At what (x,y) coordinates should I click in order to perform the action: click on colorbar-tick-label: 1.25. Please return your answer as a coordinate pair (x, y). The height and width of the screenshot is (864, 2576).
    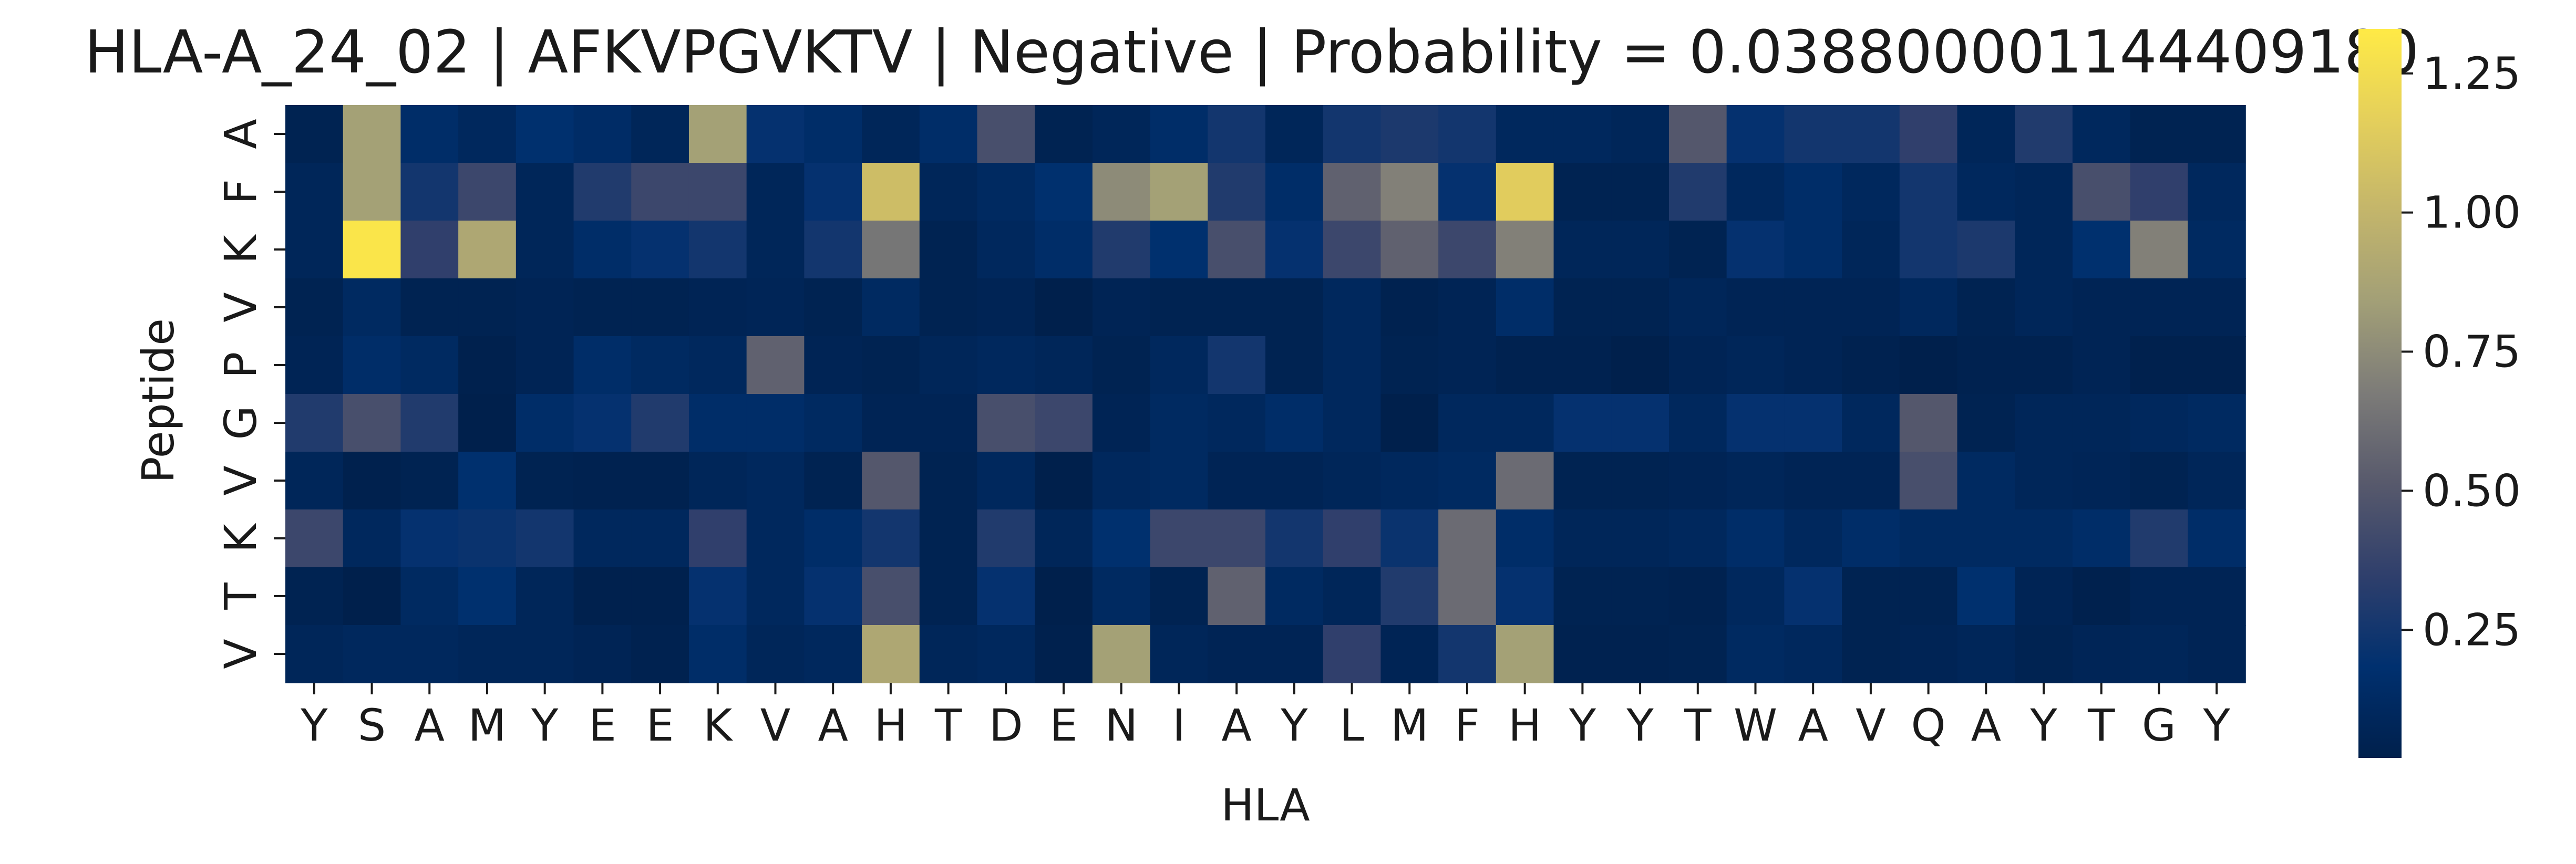
    Looking at the image, I should click on (2472, 73).